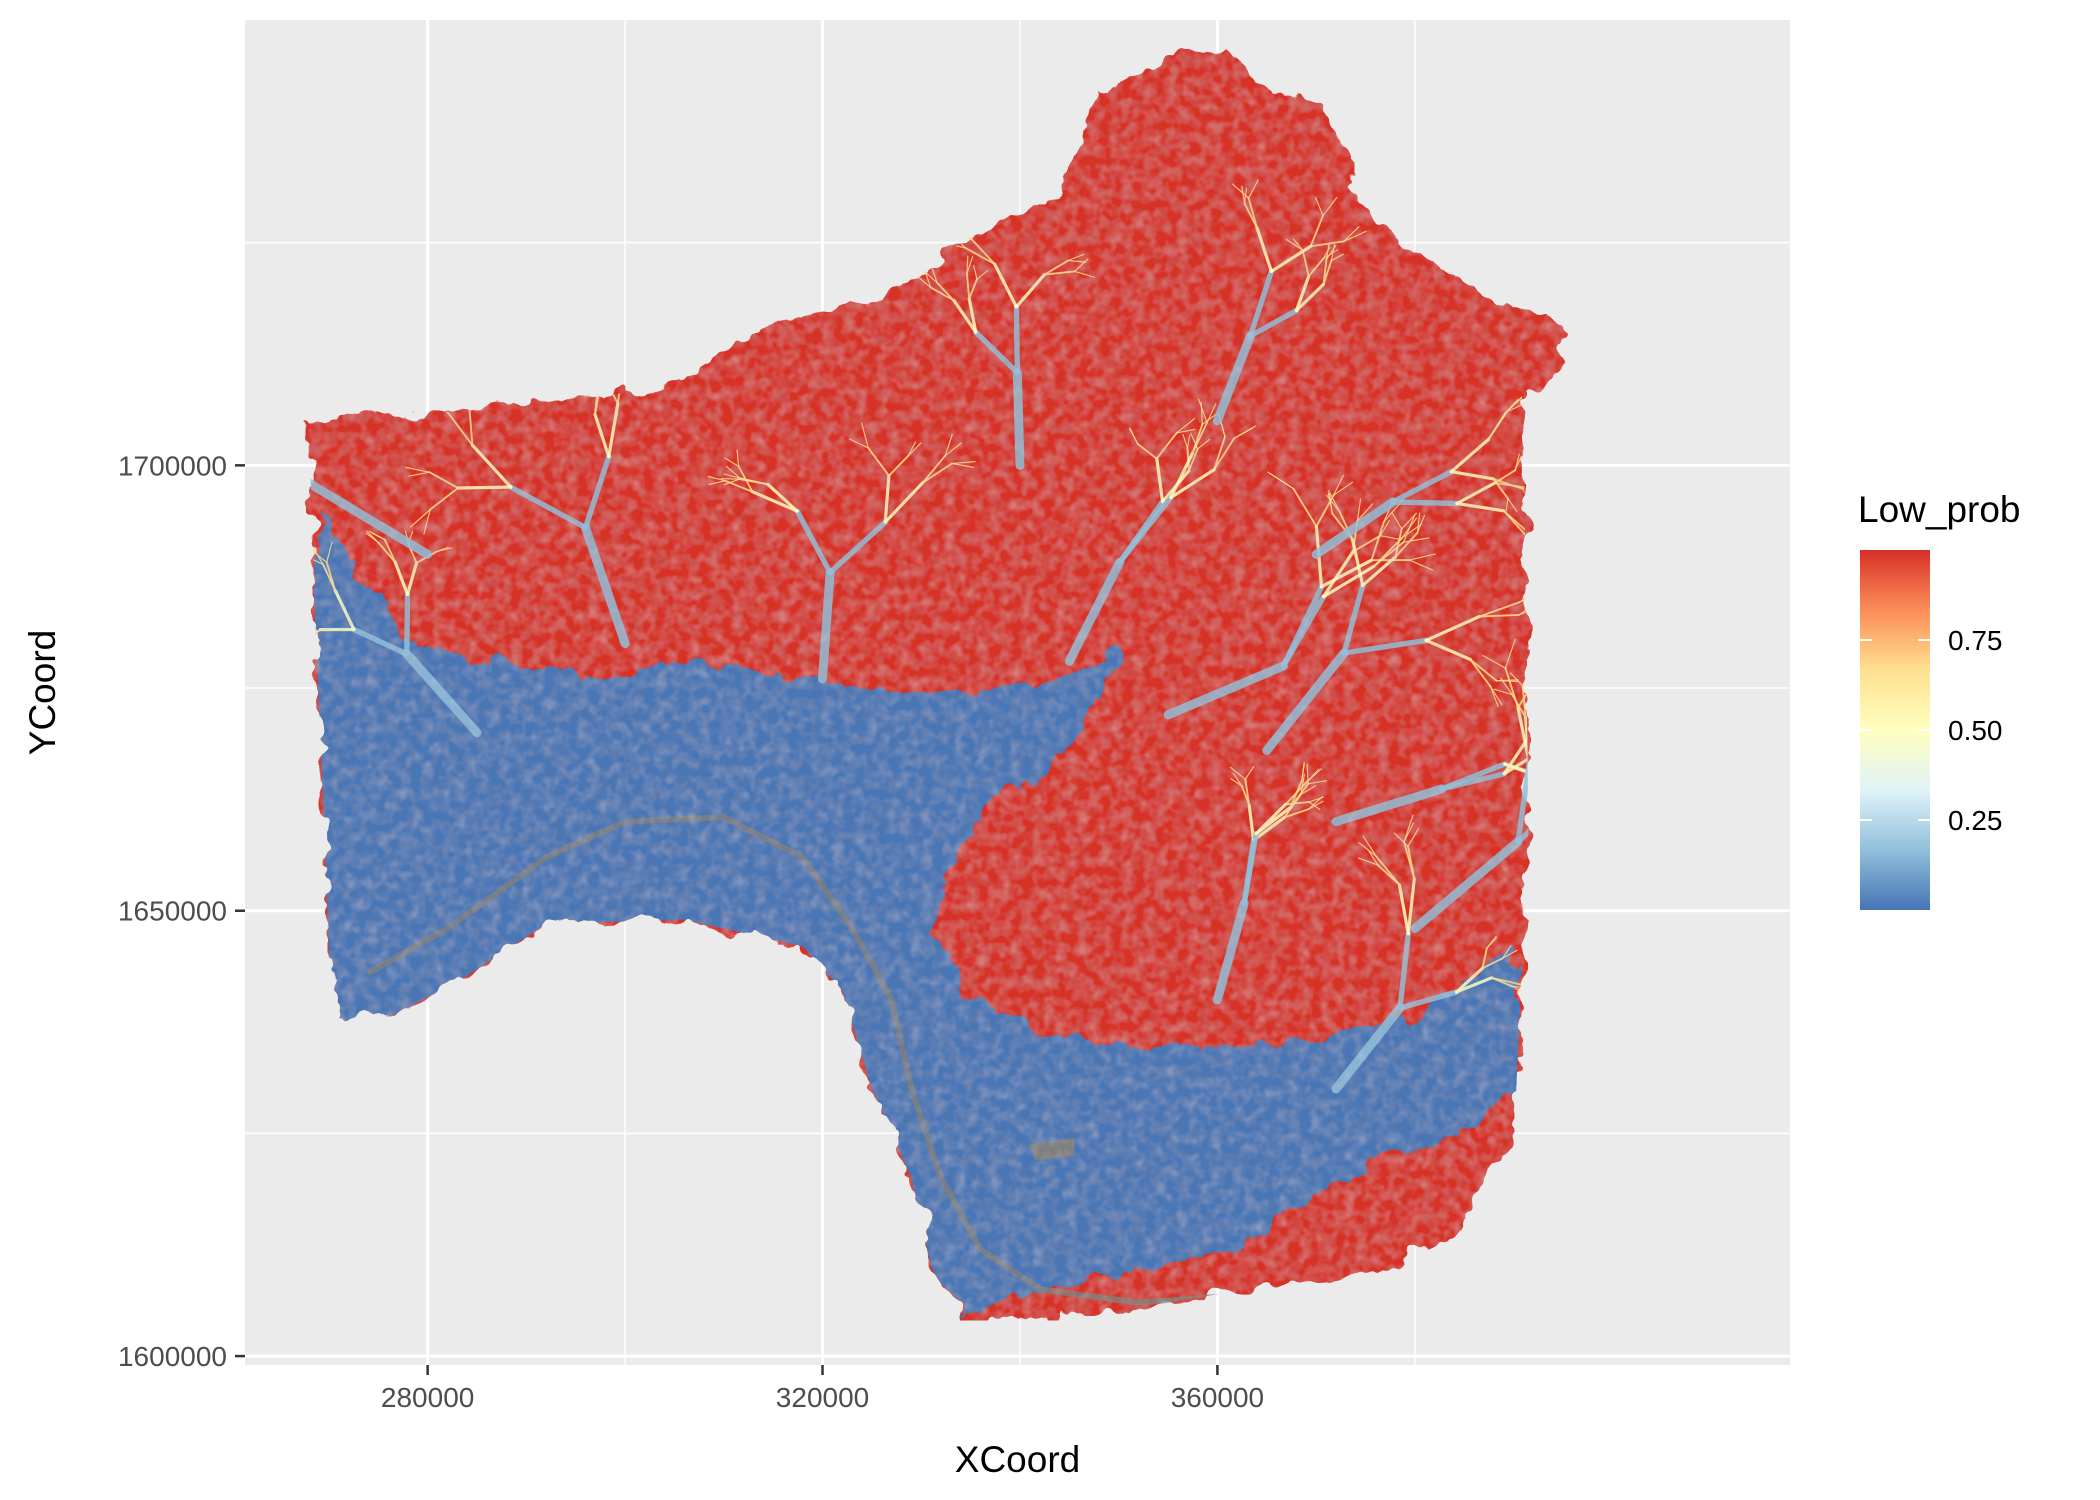 Image resolution: width=2100 pixels, height=1500 pixels. I want to click on y-tick-label: 1650000, so click(172, 911).